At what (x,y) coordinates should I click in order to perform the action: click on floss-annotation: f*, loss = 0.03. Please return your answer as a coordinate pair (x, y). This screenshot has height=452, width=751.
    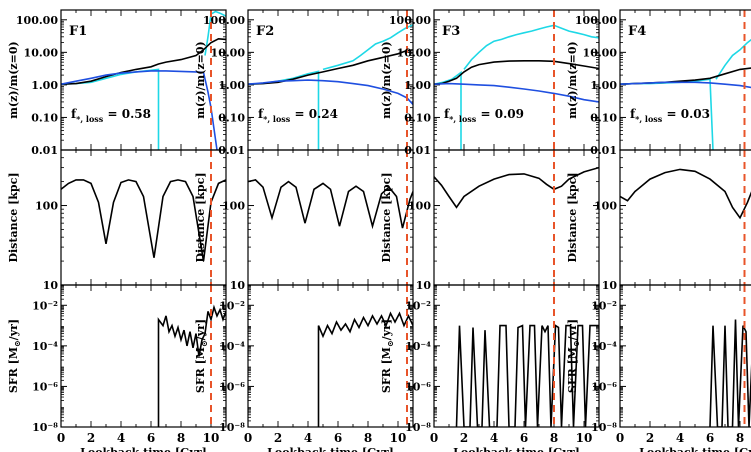
    Looking at the image, I should click on (670, 115).